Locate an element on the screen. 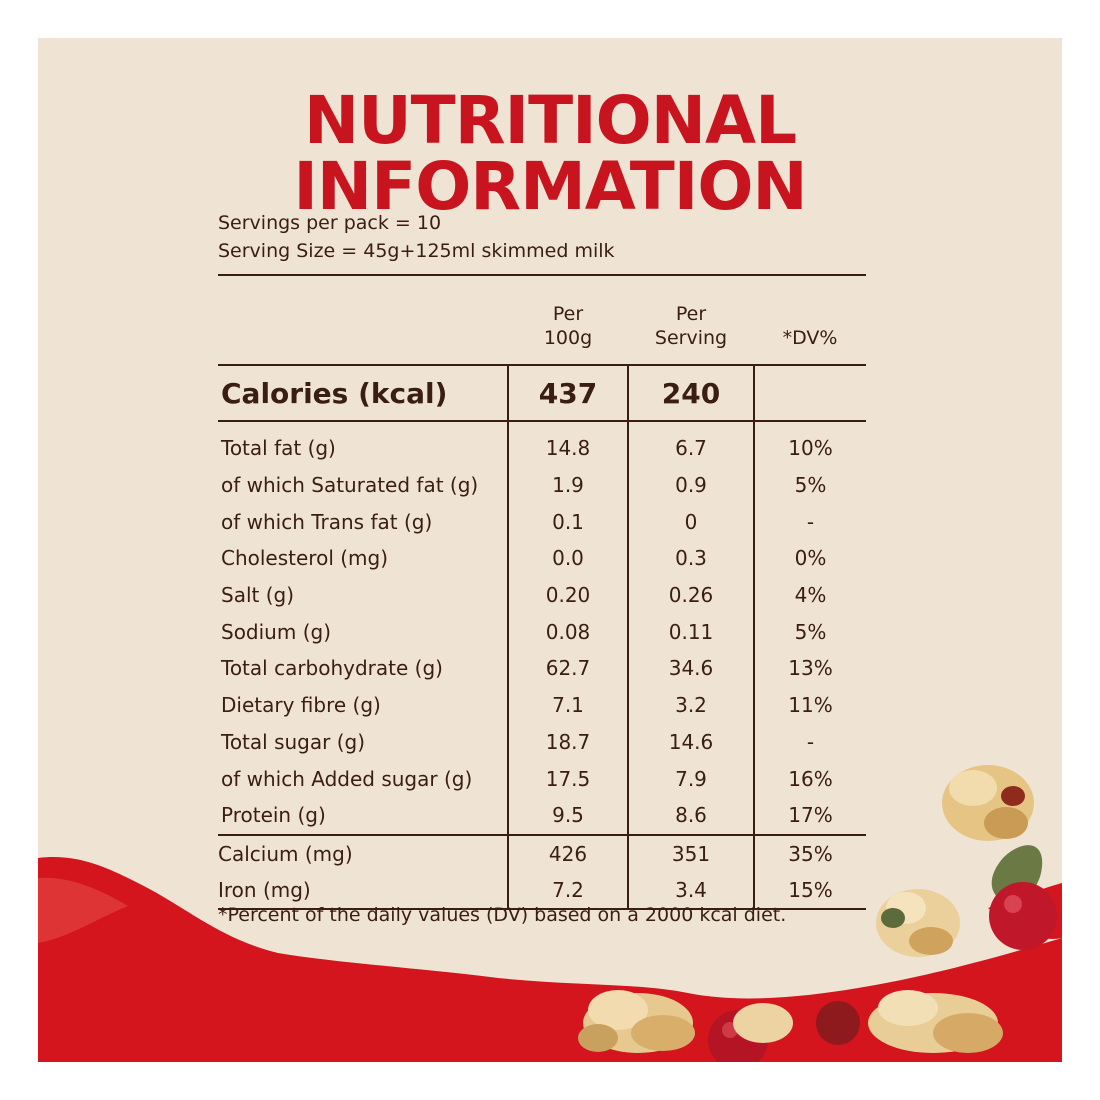 This screenshot has height=1100, width=1100. table-header-row: Per 100g Per Serving *DV% is located at coordinates (542, 319).